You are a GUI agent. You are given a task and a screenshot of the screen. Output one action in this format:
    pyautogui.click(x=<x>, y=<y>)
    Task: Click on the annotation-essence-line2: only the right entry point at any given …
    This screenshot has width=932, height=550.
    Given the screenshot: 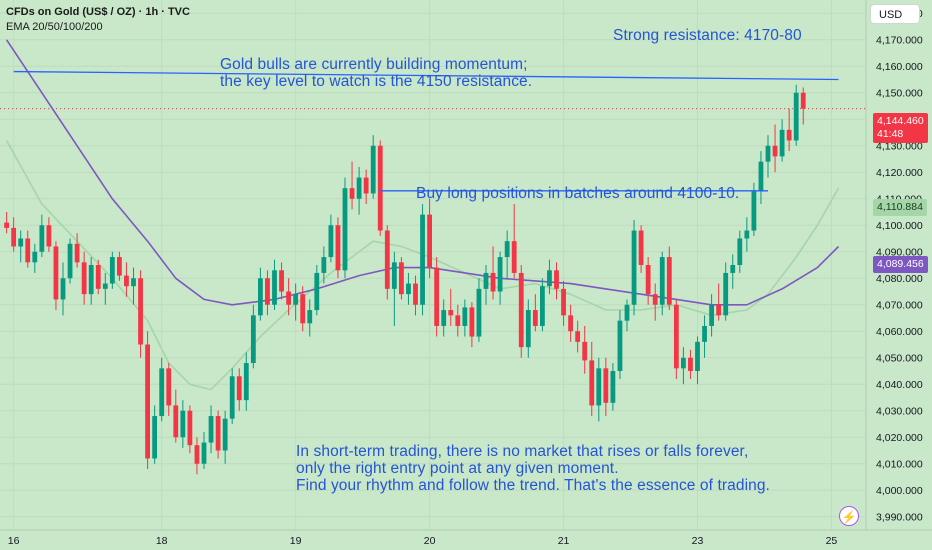 What is the action you would take?
    pyautogui.click(x=457, y=468)
    